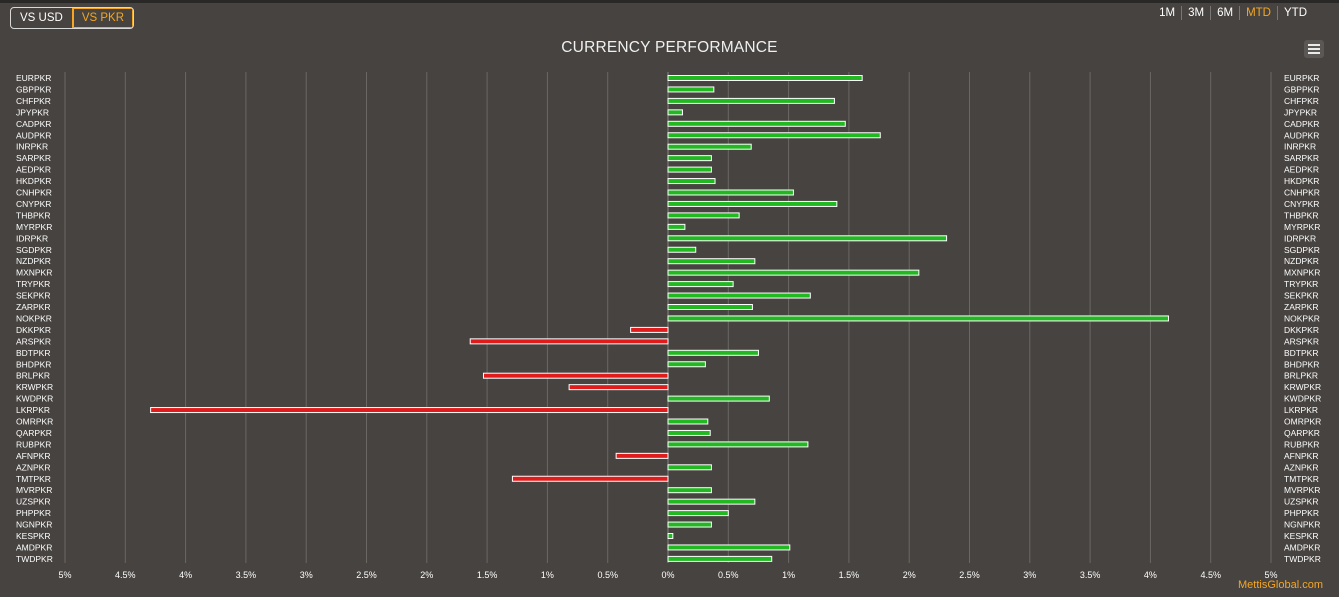 The width and height of the screenshot is (1339, 597). What do you see at coordinates (667, 575) in the screenshot?
I see `x-tick-label: 0%` at bounding box center [667, 575].